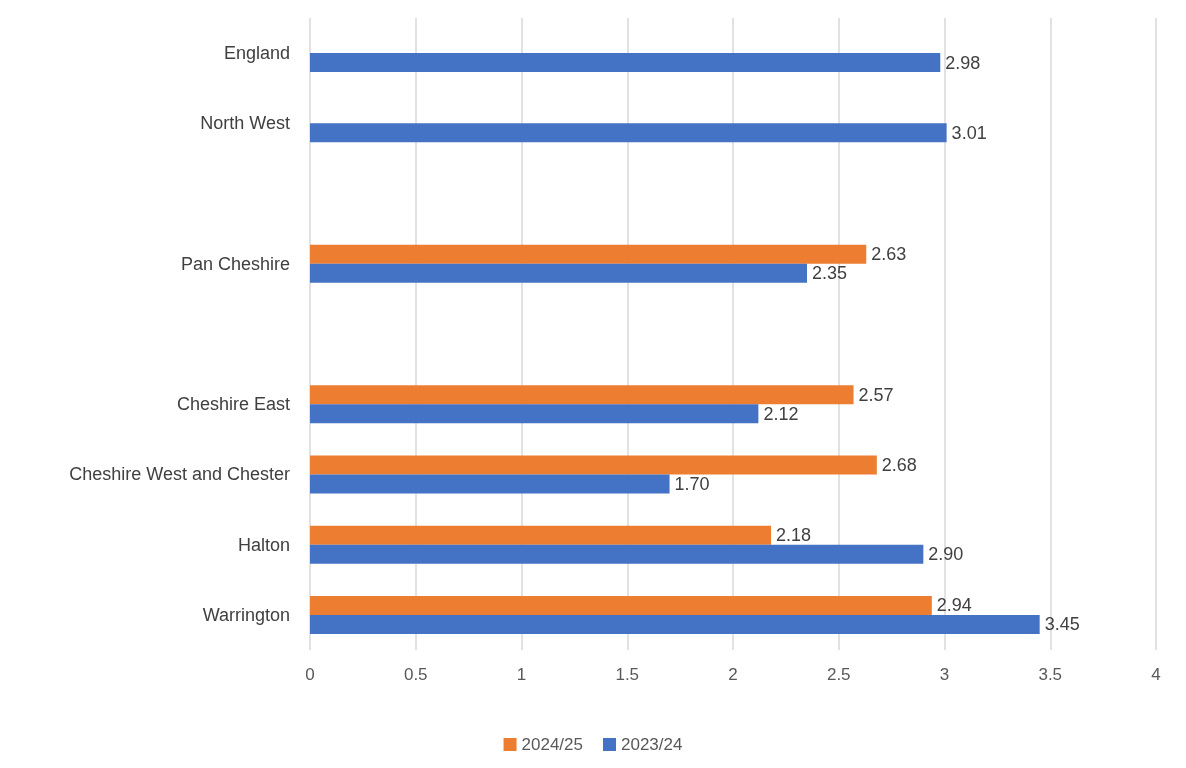 The height and width of the screenshot is (768, 1186). What do you see at coordinates (233, 404) in the screenshot?
I see `y-tick-label: Cheshire East` at bounding box center [233, 404].